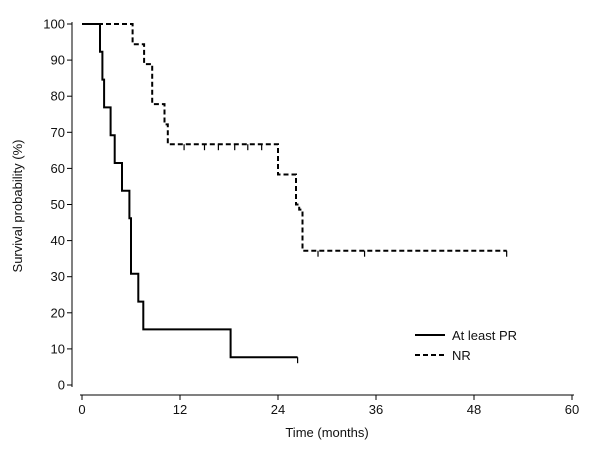 The height and width of the screenshot is (450, 600). I want to click on x-tick-label-0: 0, so click(81, 409).